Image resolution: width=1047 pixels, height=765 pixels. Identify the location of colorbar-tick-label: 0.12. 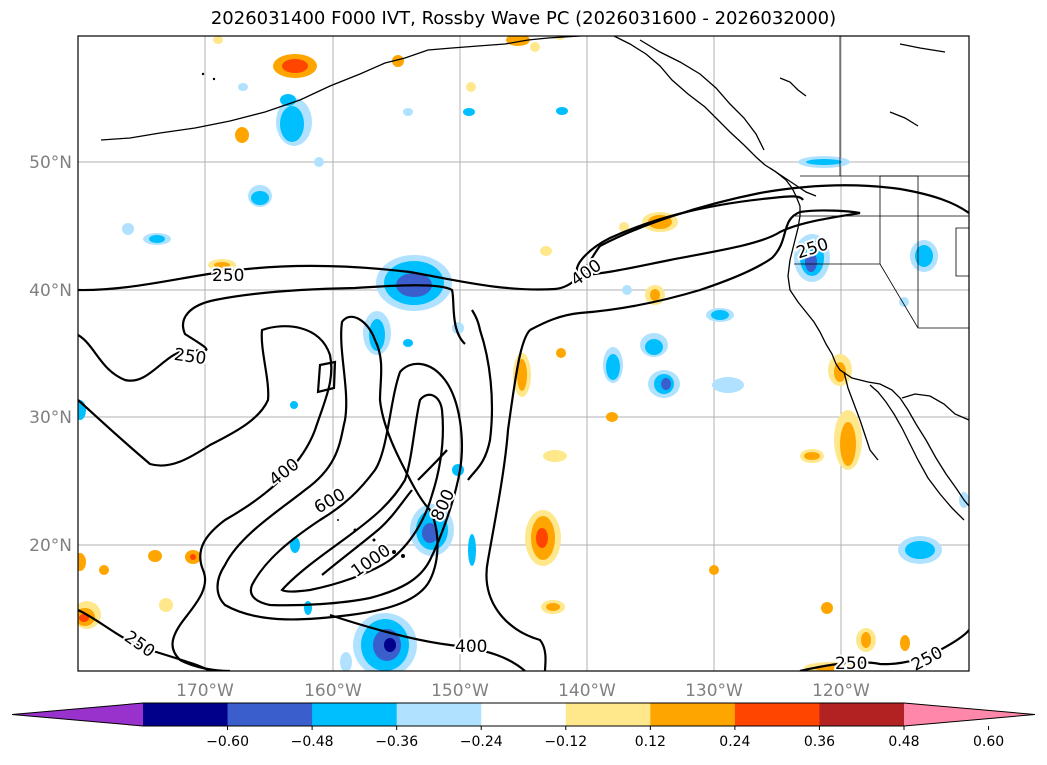
(650, 742).